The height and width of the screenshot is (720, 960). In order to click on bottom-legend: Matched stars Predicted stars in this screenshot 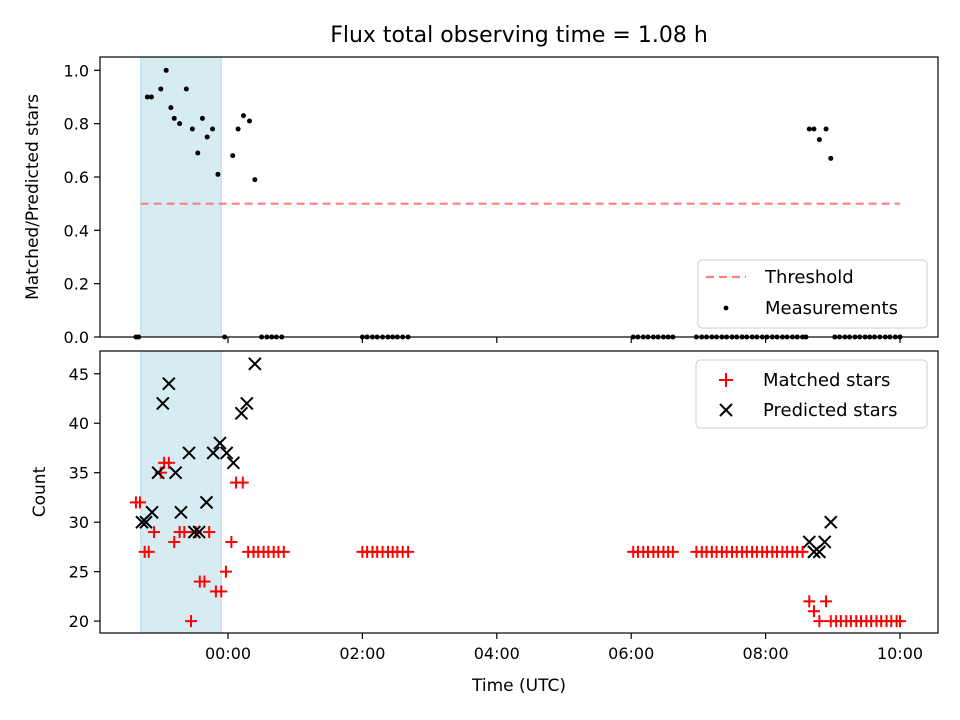, I will do `click(811, 394)`.